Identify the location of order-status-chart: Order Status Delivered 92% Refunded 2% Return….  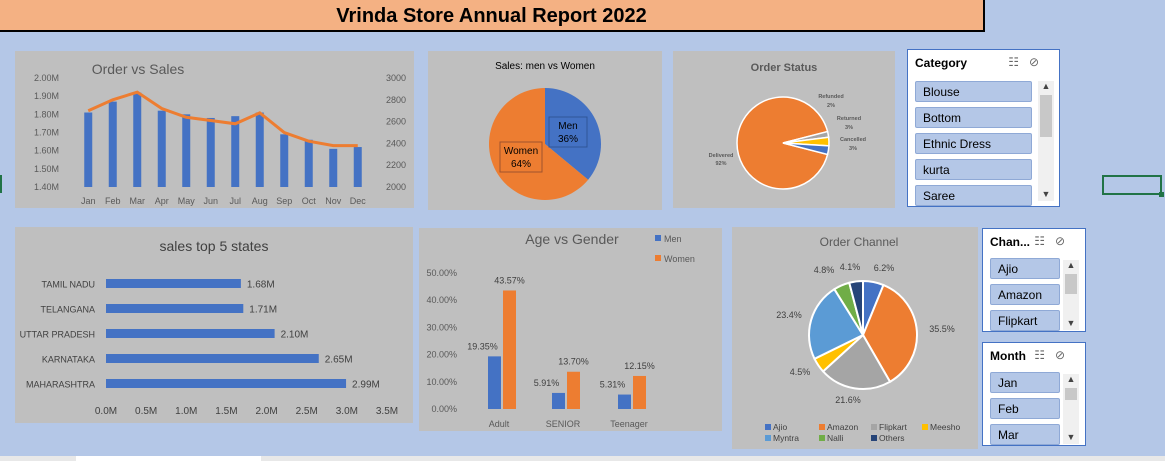
(784, 129).